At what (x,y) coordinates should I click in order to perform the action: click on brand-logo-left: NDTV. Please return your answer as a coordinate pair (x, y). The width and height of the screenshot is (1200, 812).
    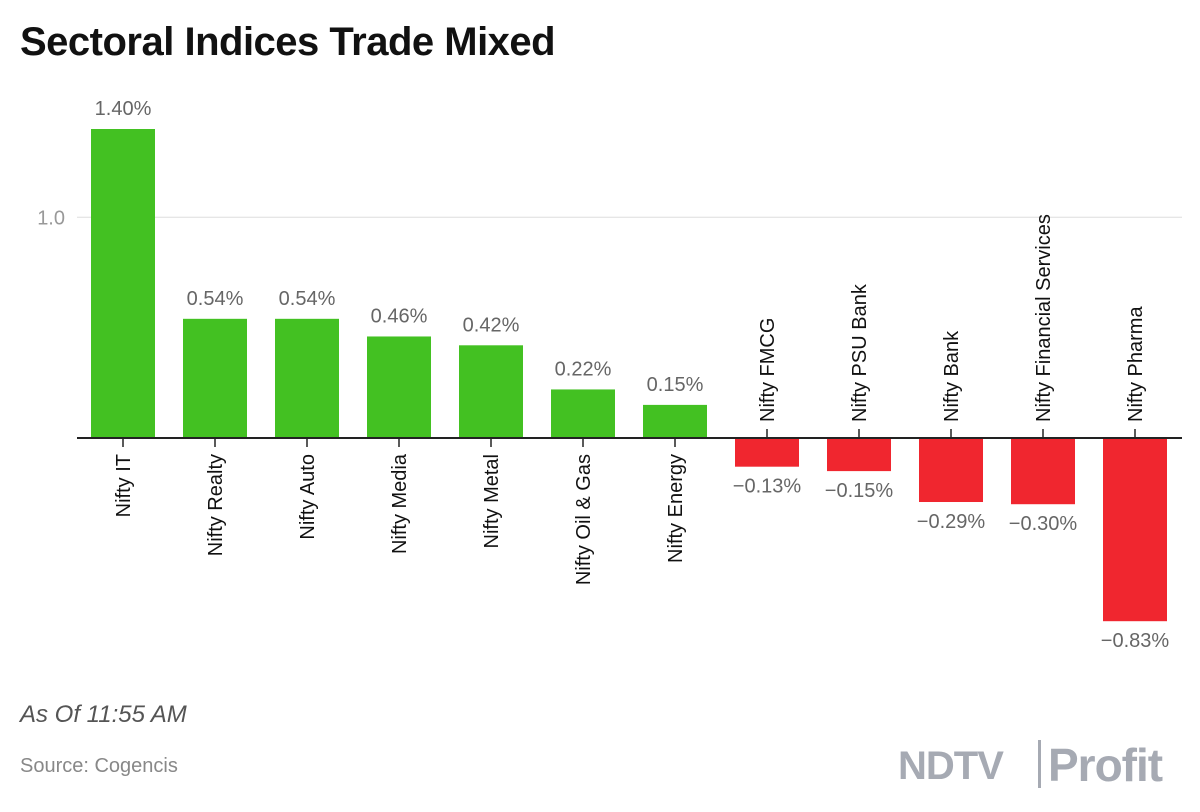
    Looking at the image, I should click on (951, 766).